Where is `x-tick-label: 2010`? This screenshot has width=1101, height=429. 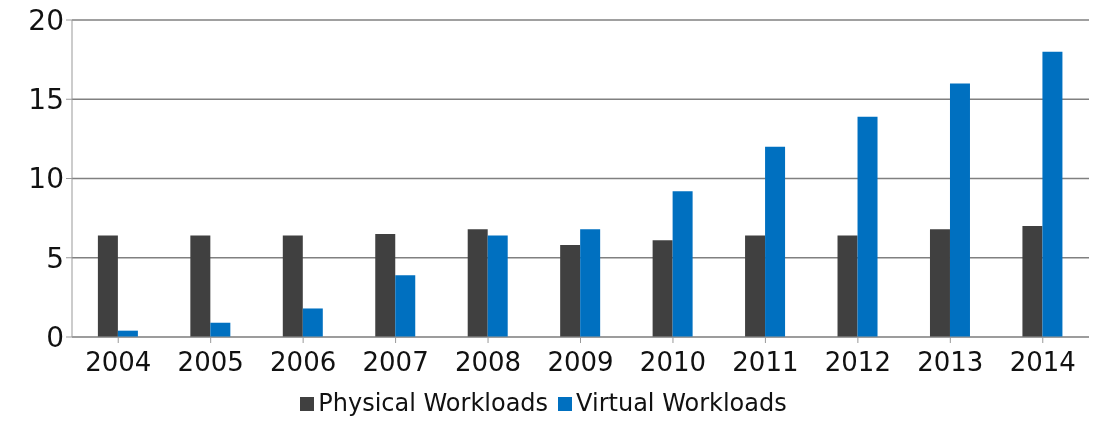 x-tick-label: 2010 is located at coordinates (673, 362).